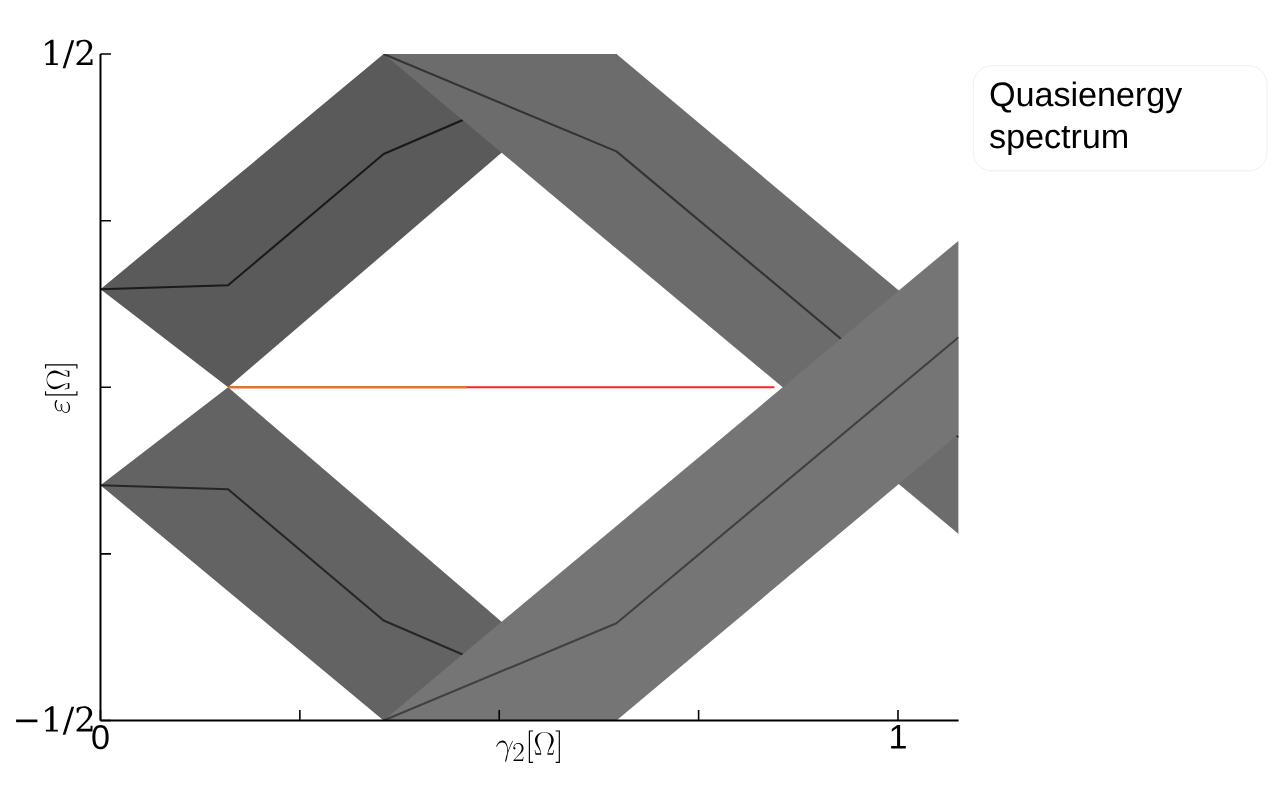 The height and width of the screenshot is (793, 1282). What do you see at coordinates (61, 388) in the screenshot?
I see `y-axis-title: $\varepsilon[\Omega]$` at bounding box center [61, 388].